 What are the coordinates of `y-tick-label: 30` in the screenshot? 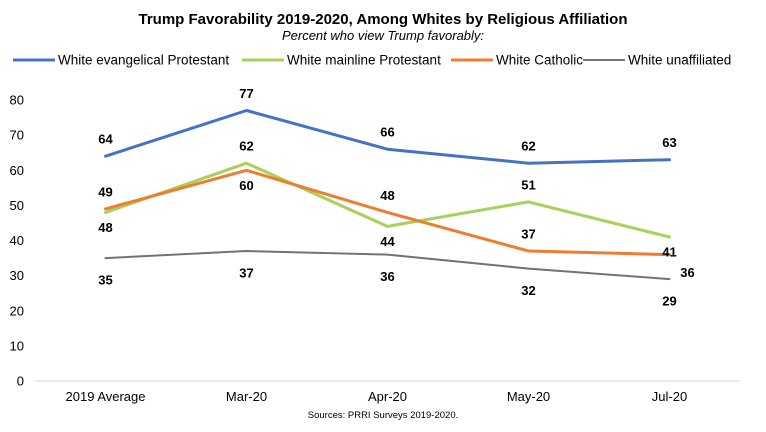 It's located at (17, 275).